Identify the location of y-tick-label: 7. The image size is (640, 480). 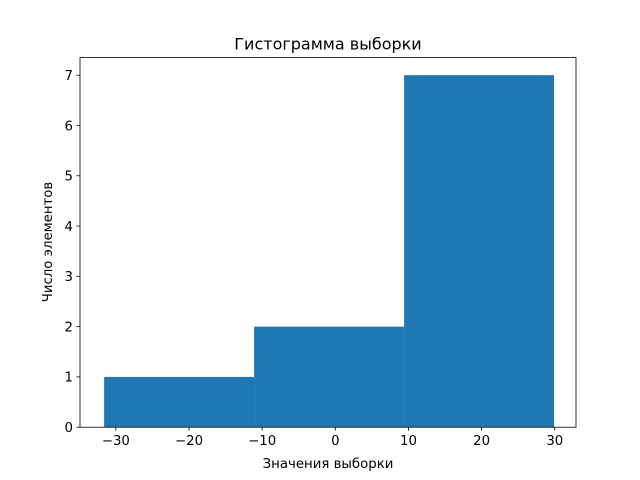
(69, 76).